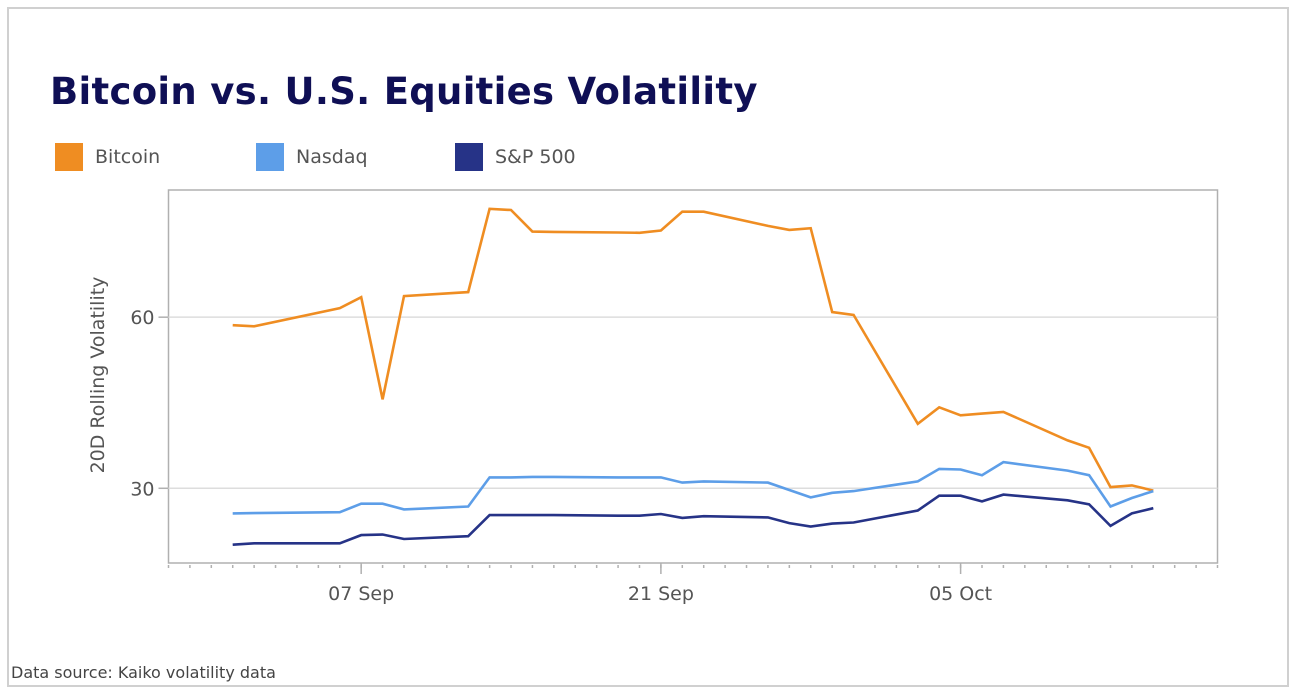 The width and height of the screenshot is (1296, 692). What do you see at coordinates (142, 318) in the screenshot?
I see `y-tick-label: 60` at bounding box center [142, 318].